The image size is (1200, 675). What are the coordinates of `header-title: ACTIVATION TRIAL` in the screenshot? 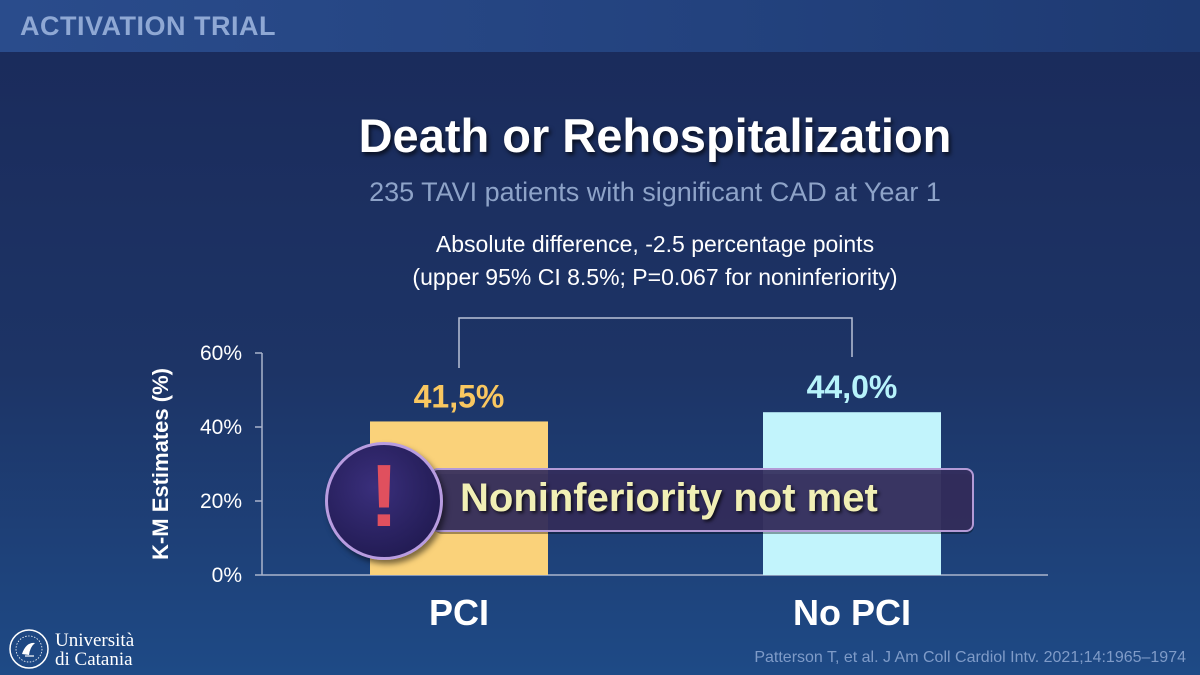 It's located at (148, 26).